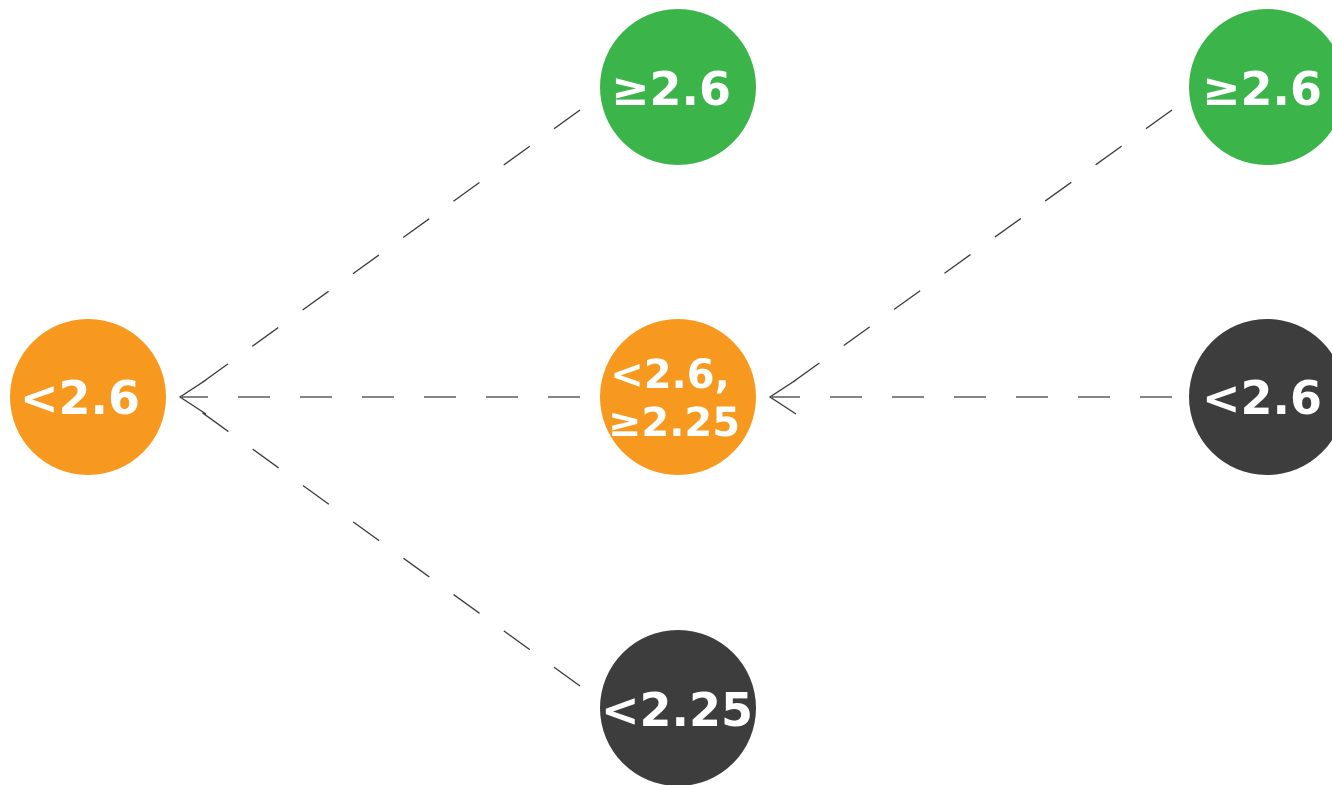 This screenshot has width=1332, height=785. What do you see at coordinates (381, 542) in the screenshot?
I see `edge-midbottom-to-left` at bounding box center [381, 542].